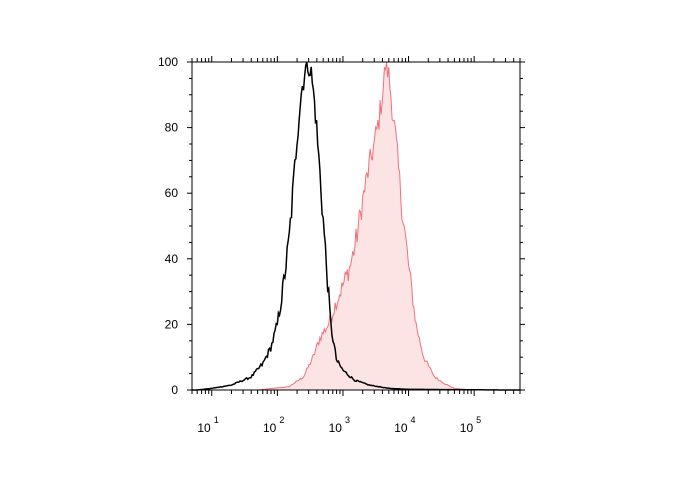  What do you see at coordinates (174, 390) in the screenshot?
I see `y-tick-label: 0` at bounding box center [174, 390].